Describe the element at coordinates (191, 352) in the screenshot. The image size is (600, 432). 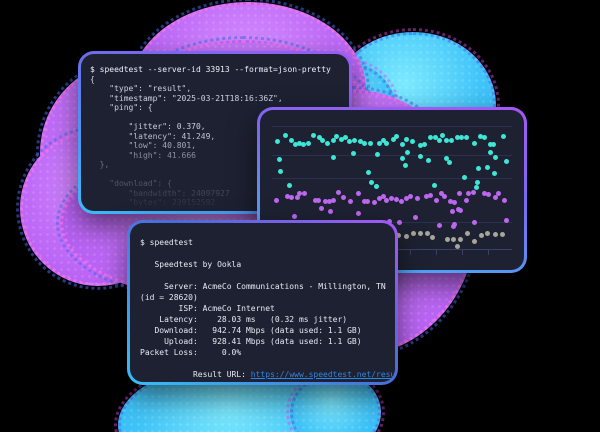
I see `packet-loss-line: Packet Loss: 0.0%` at that location.